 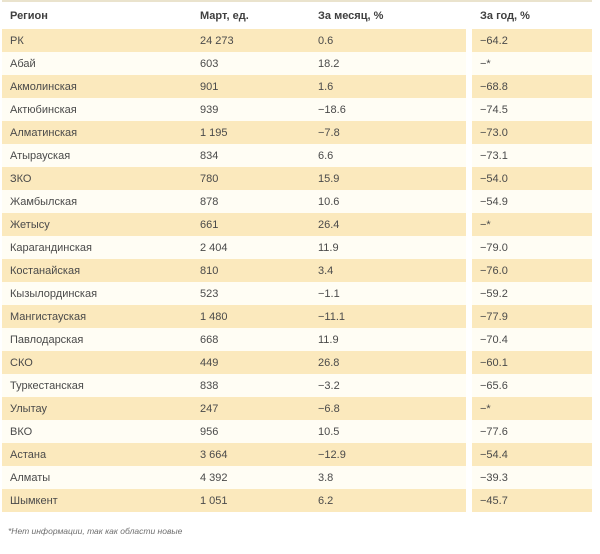 What do you see at coordinates (251, 40) in the screenshot?
I see `march-units-cell: 24 273` at bounding box center [251, 40].